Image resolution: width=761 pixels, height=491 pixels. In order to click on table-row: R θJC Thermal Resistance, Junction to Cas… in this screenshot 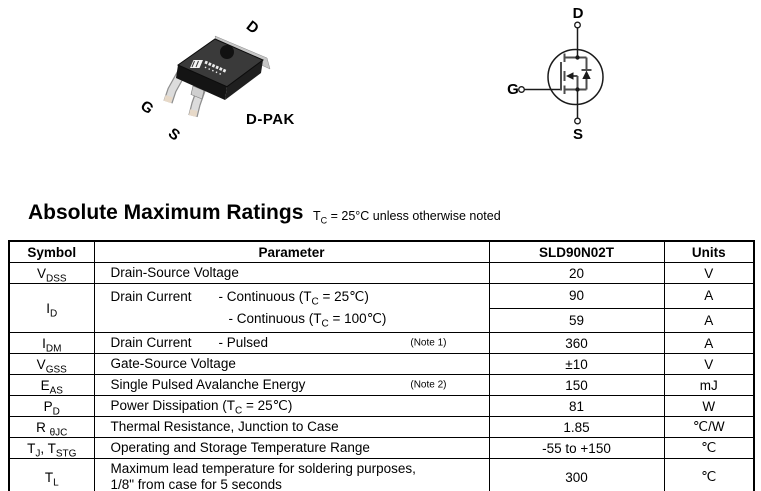, I will do `click(381, 427)`.